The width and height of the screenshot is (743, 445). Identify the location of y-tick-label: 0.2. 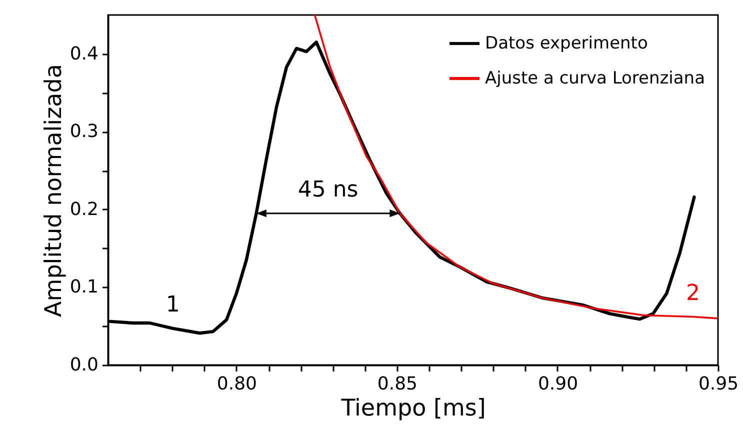
(84, 209).